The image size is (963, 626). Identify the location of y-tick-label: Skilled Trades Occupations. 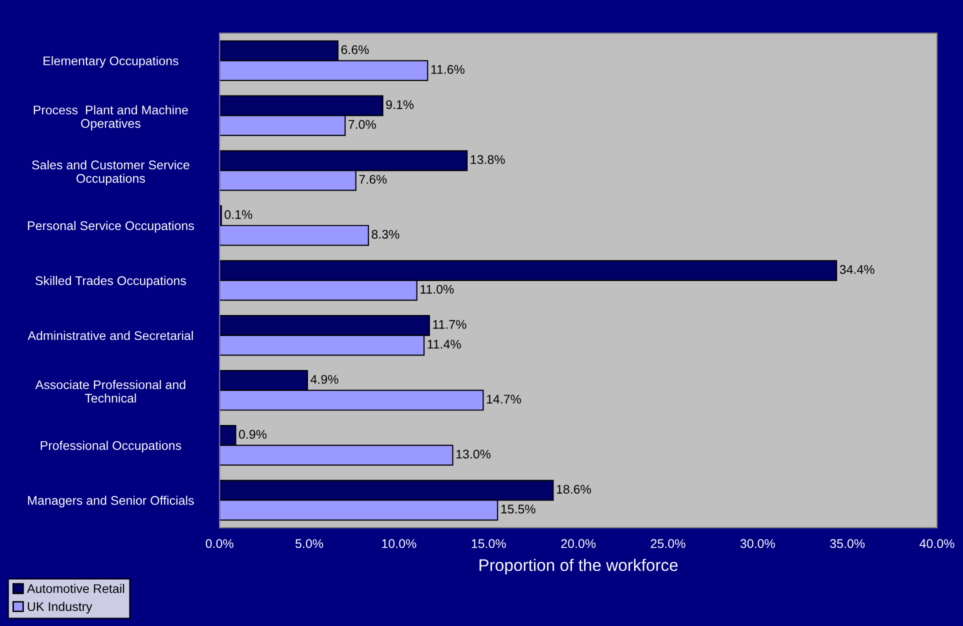
(111, 282).